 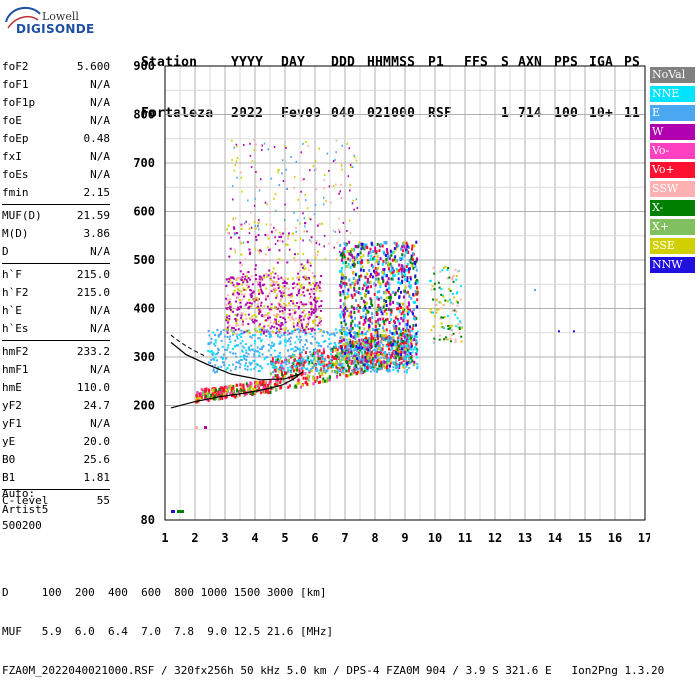 I want to click on param-value: N/A, so click(x=100, y=174).